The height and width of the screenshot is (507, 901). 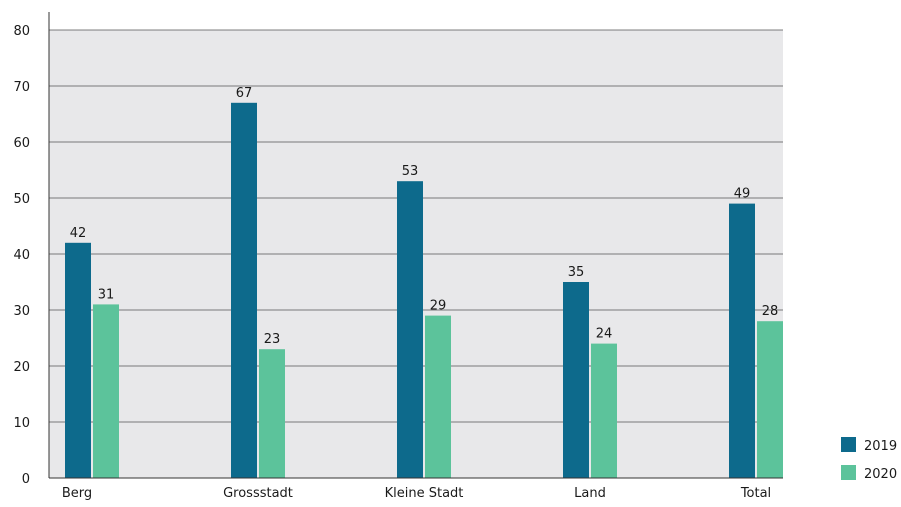 I want to click on y-tick-label: 70, so click(x=21, y=87).